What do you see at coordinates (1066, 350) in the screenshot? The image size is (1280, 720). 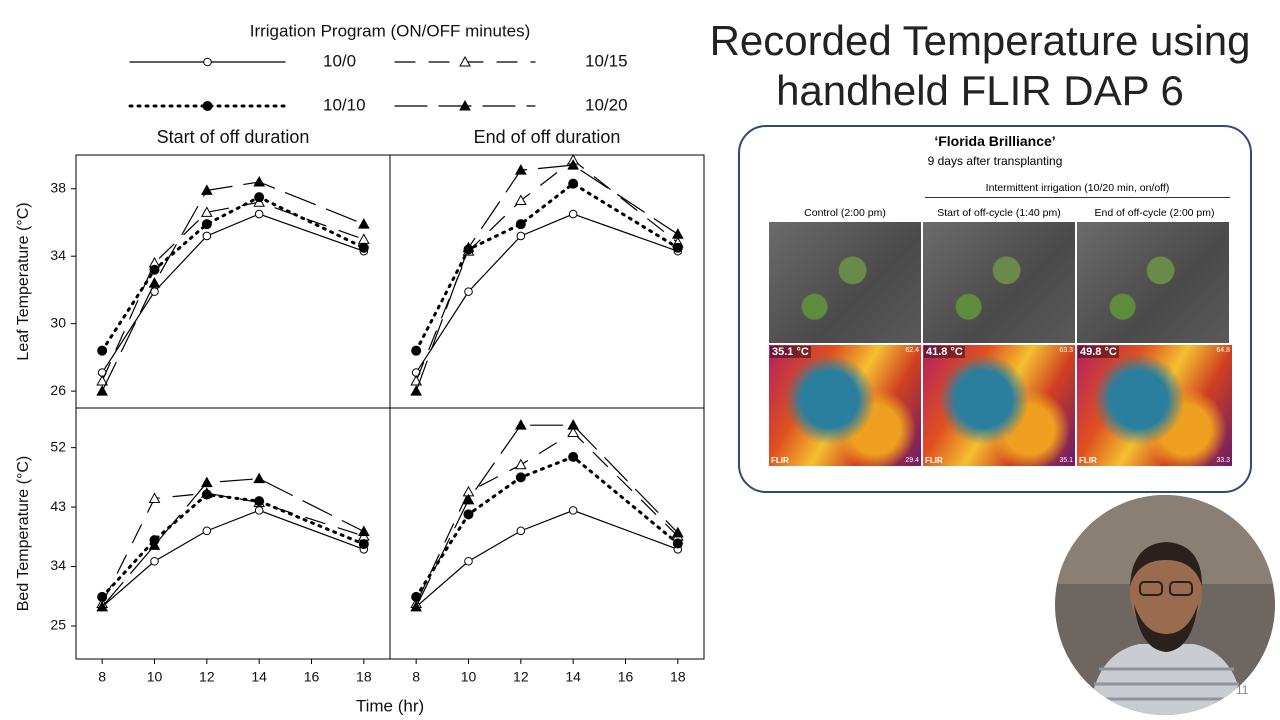 I see `max-label: 63.3` at bounding box center [1066, 350].